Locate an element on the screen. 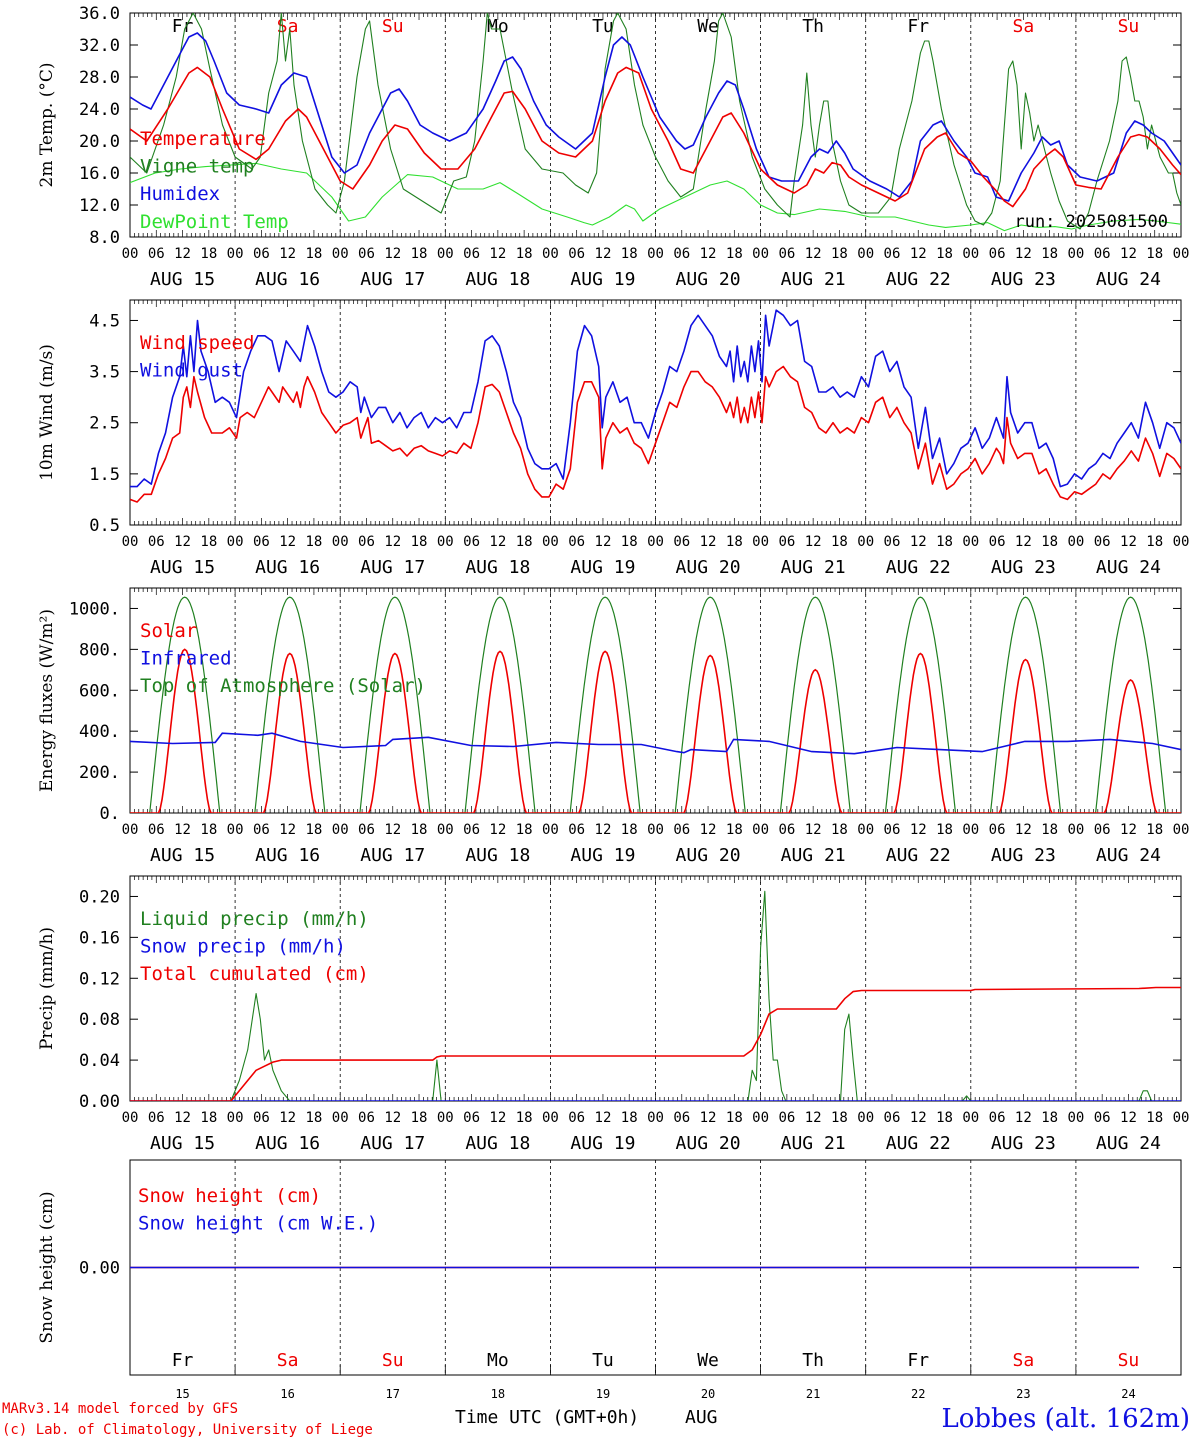 The image size is (1194, 1440). toa-solar-line is located at coordinates (655, 704).